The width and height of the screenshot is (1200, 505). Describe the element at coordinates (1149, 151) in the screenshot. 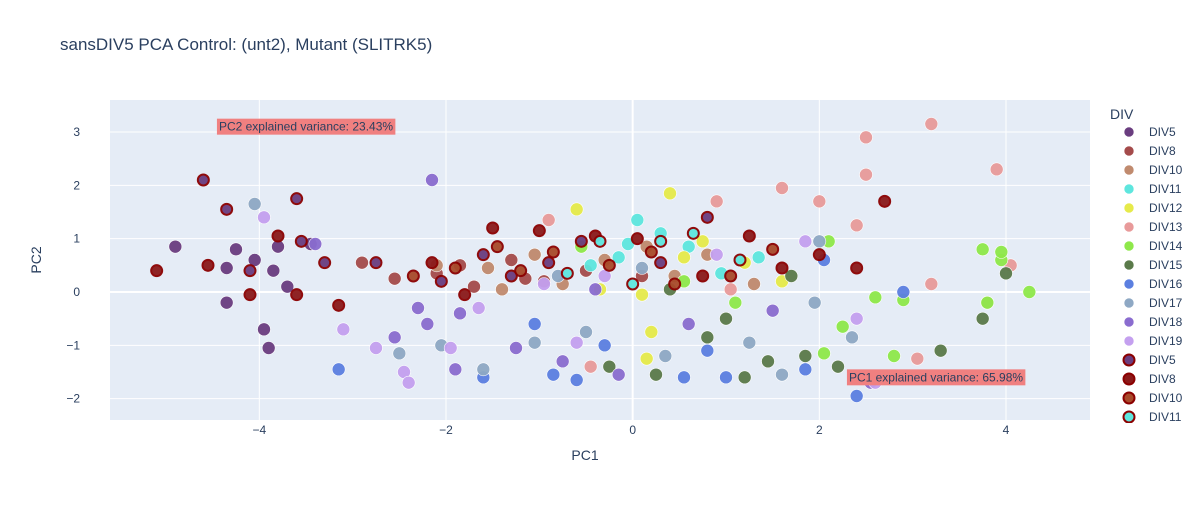

I see `legend-item-div8-control: DIV8` at that location.